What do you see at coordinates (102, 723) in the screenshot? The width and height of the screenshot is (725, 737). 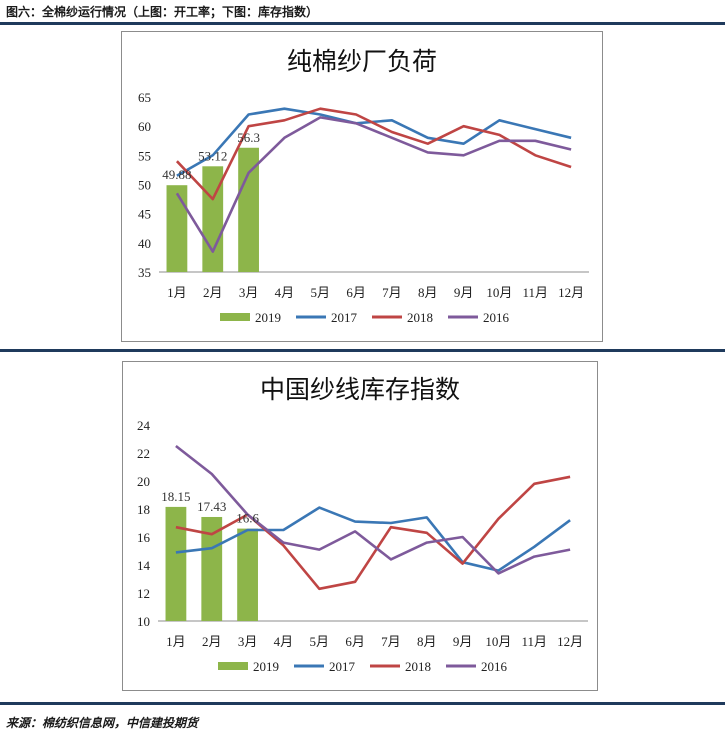 I see `source-note: 来源：棉纺织信息网，中信建投期货` at bounding box center [102, 723].